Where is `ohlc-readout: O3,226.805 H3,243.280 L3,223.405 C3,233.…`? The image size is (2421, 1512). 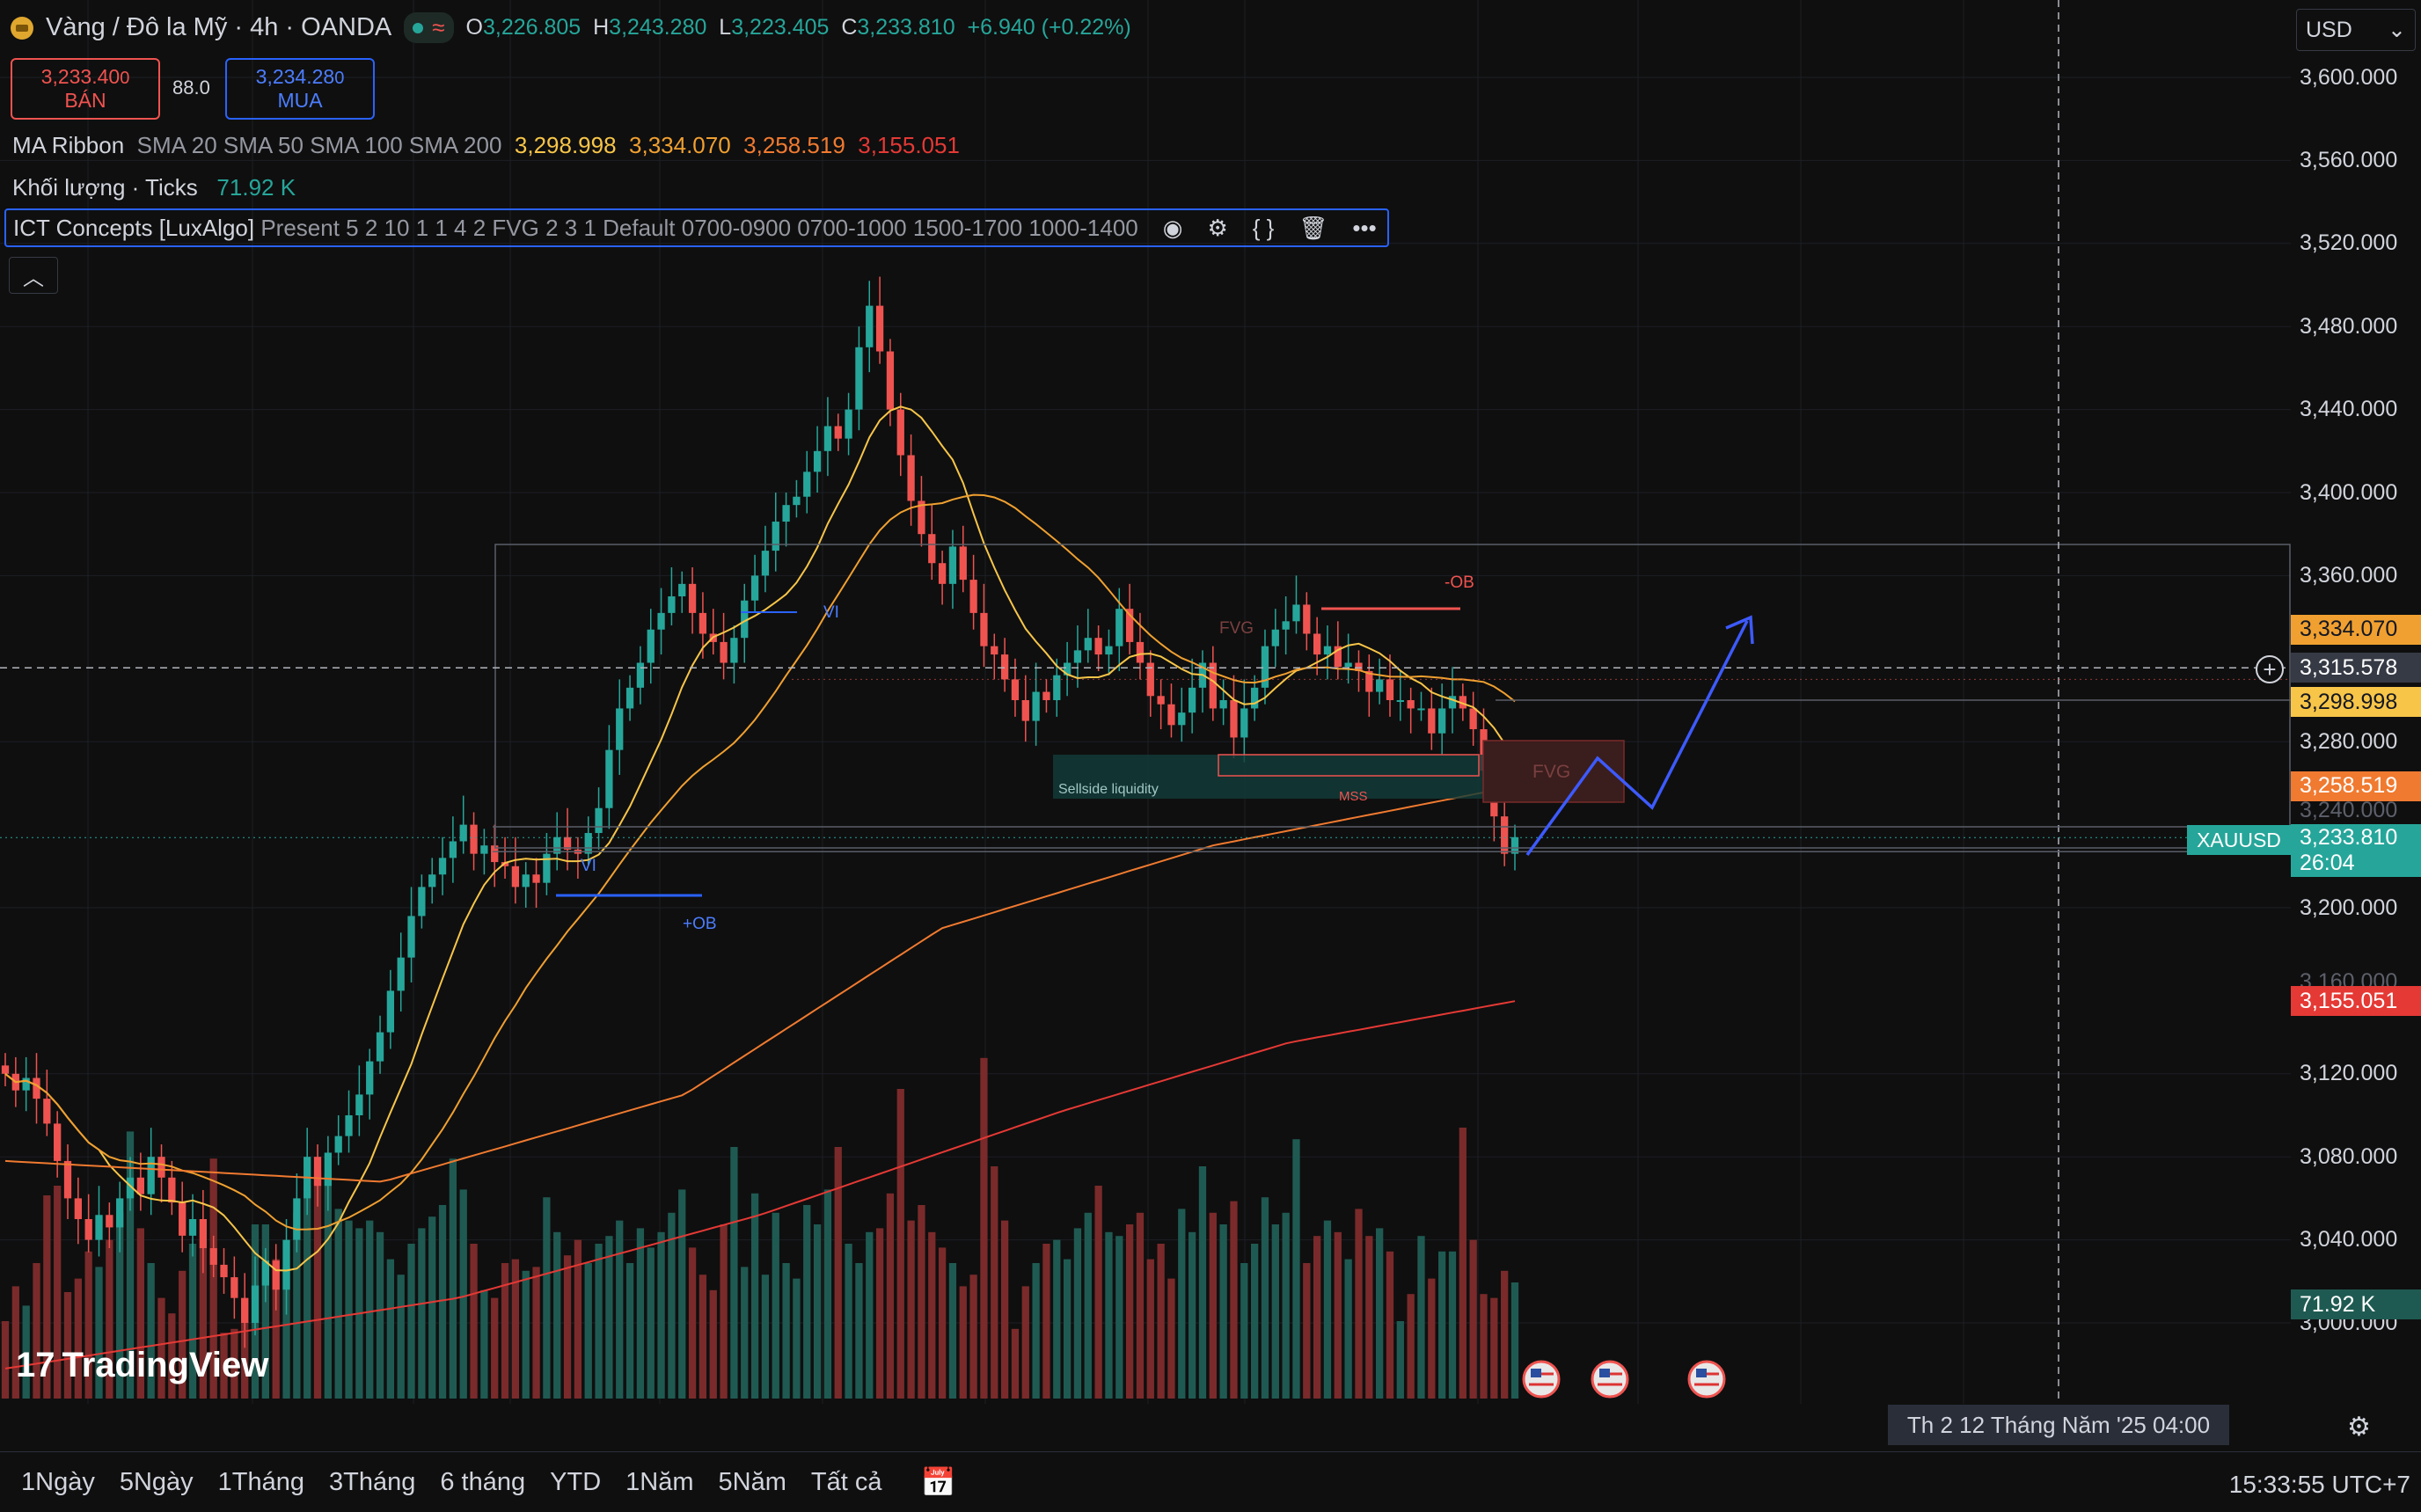
ohlc-readout: O3,226.805 H3,243.280 L3,223.405 C3,233.… is located at coordinates (798, 27).